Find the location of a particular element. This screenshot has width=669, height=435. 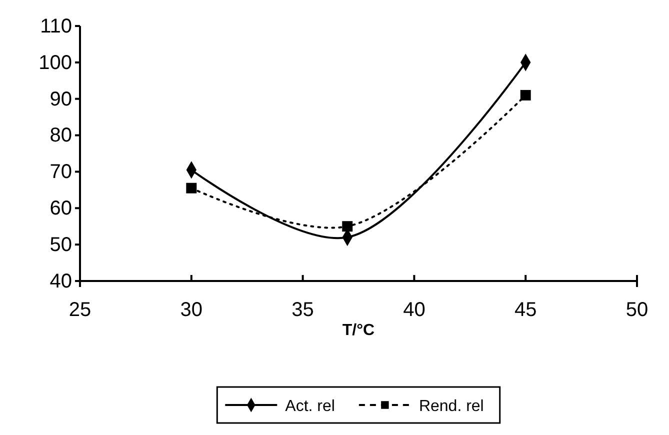

y-tick-label: 110 is located at coordinates (56, 26).